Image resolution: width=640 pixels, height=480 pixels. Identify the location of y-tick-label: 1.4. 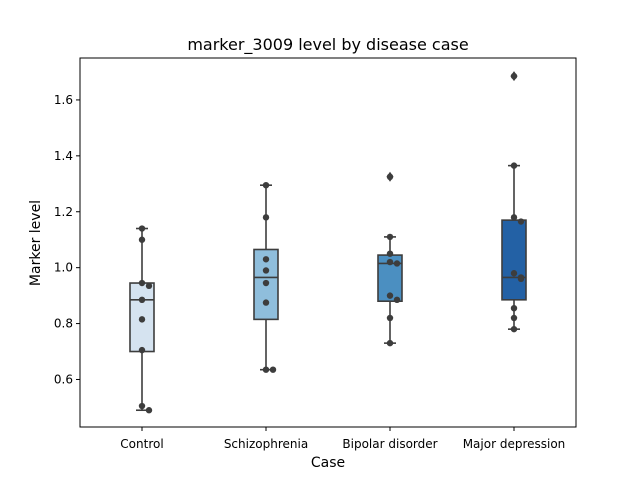
(63, 156).